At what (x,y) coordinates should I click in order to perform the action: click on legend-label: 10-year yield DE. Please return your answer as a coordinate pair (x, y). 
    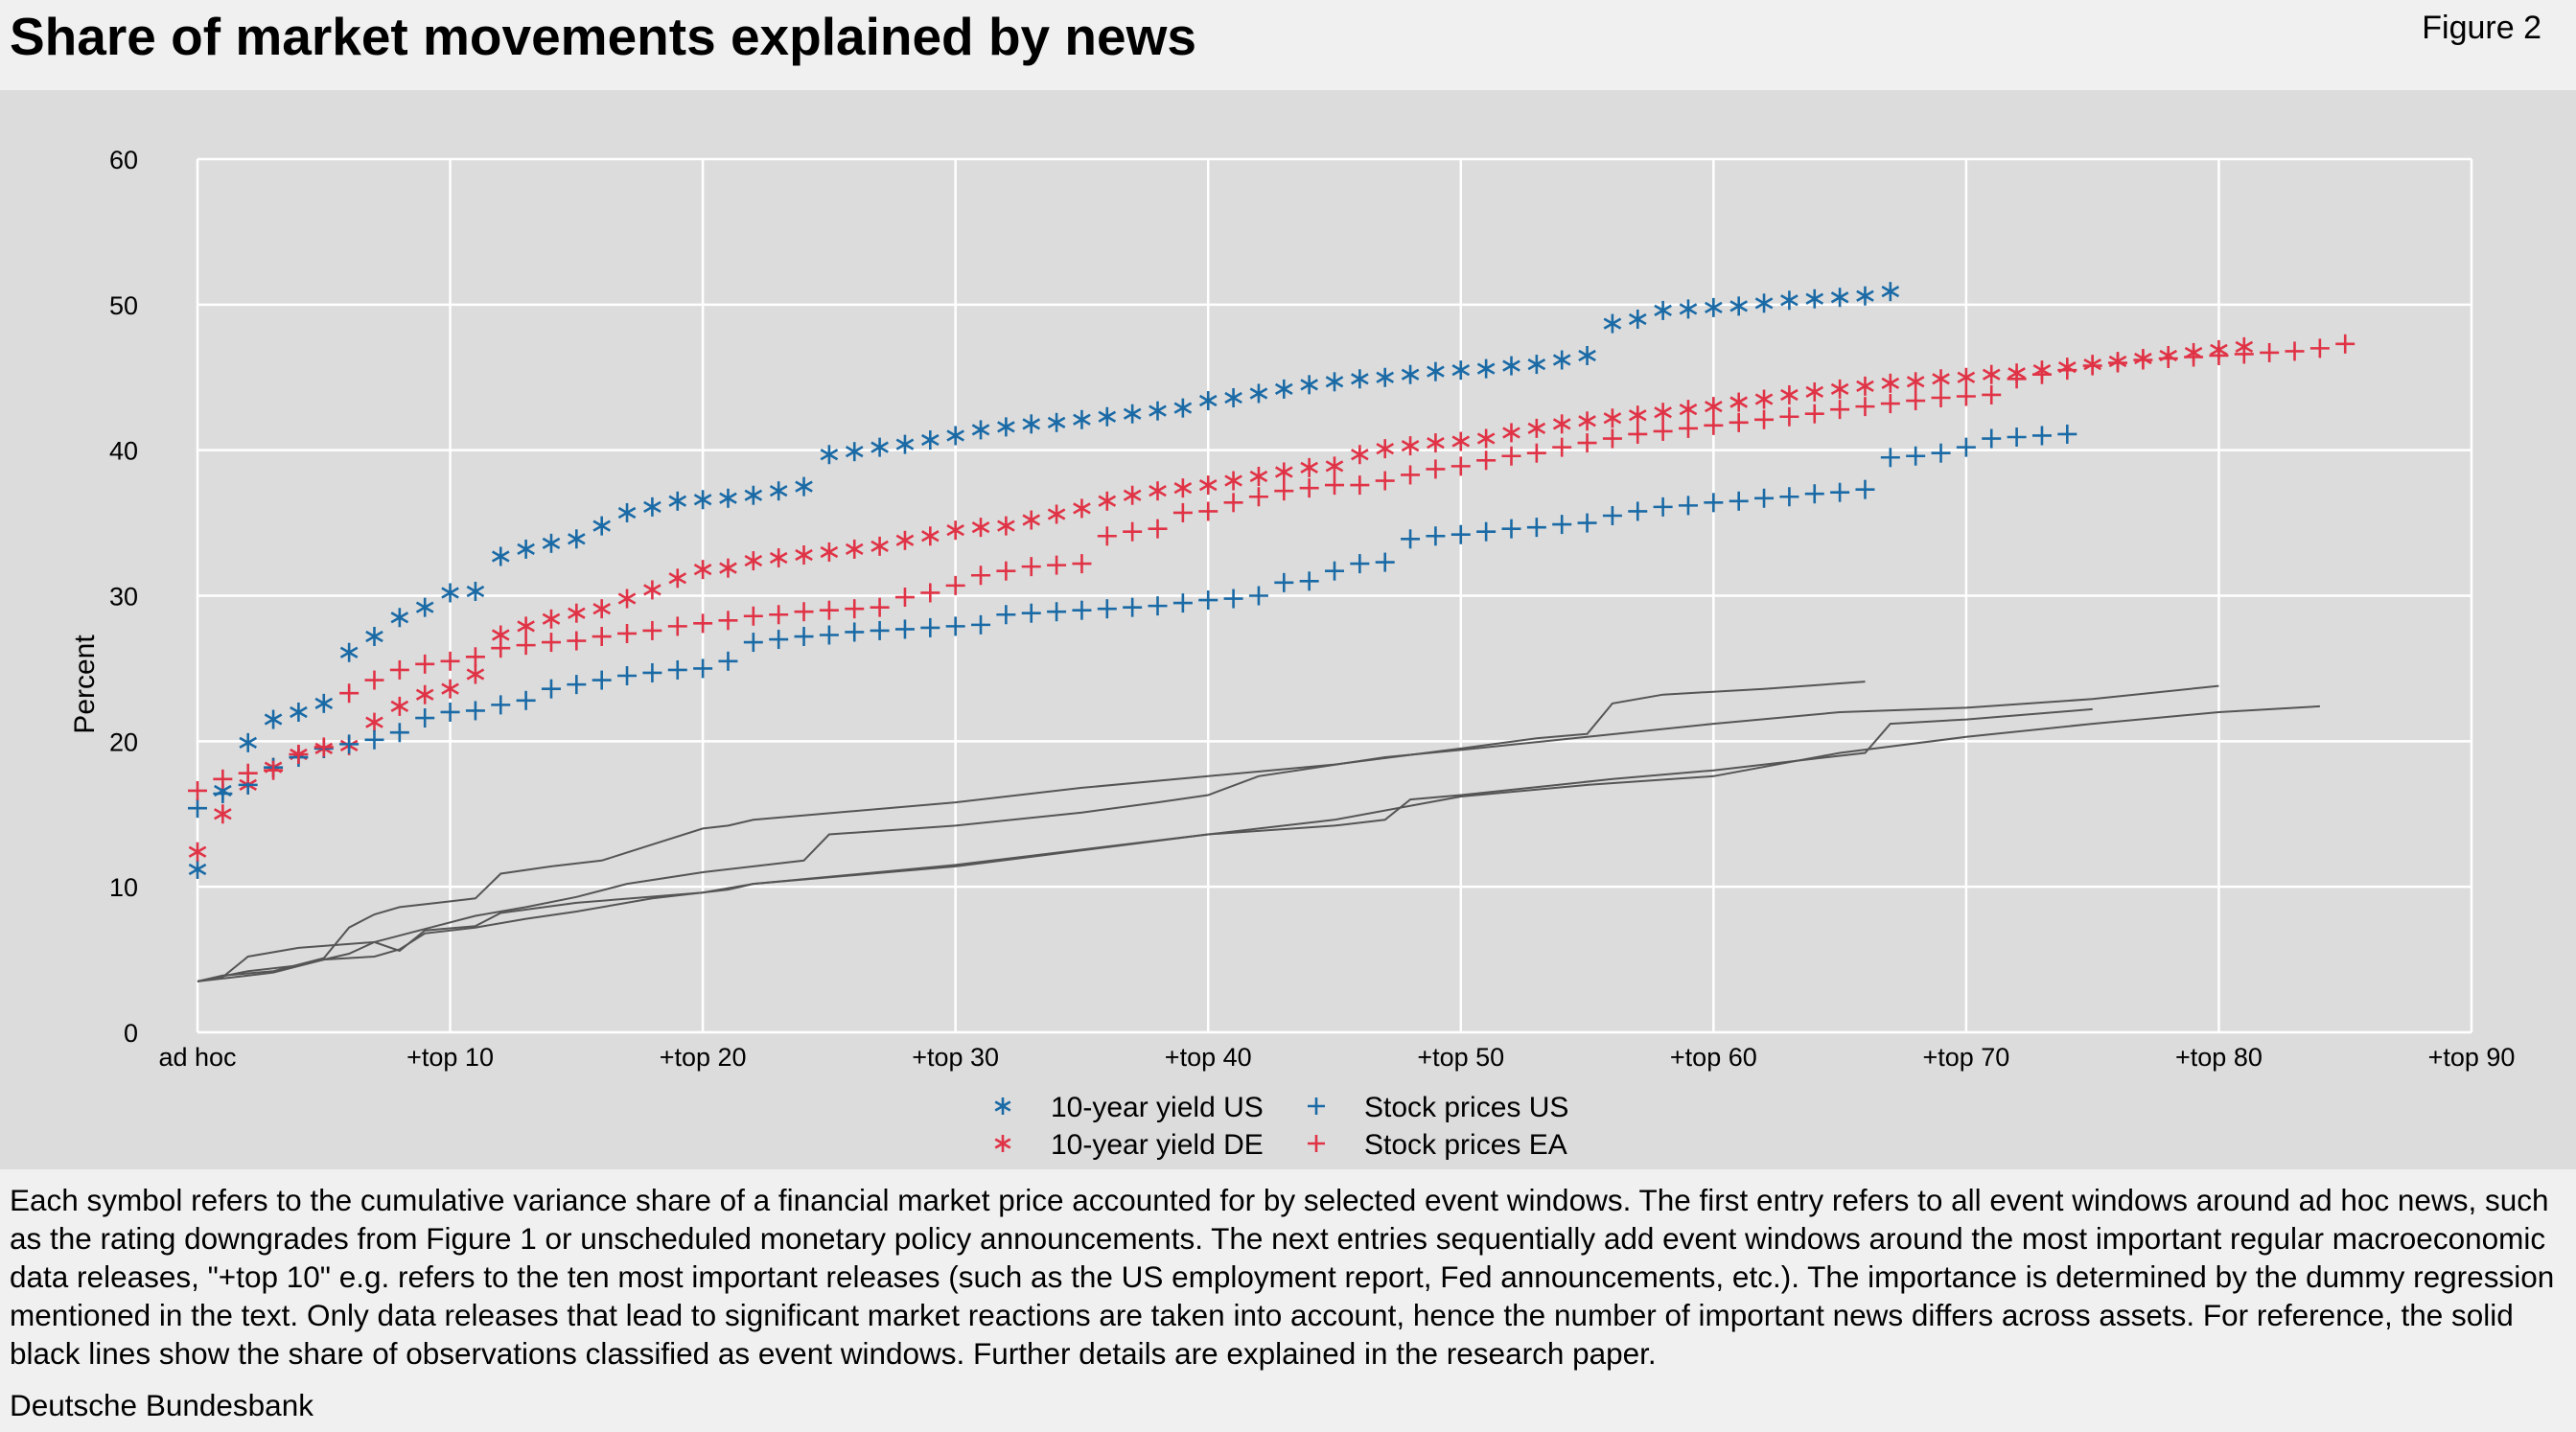
    Looking at the image, I should click on (1157, 1145).